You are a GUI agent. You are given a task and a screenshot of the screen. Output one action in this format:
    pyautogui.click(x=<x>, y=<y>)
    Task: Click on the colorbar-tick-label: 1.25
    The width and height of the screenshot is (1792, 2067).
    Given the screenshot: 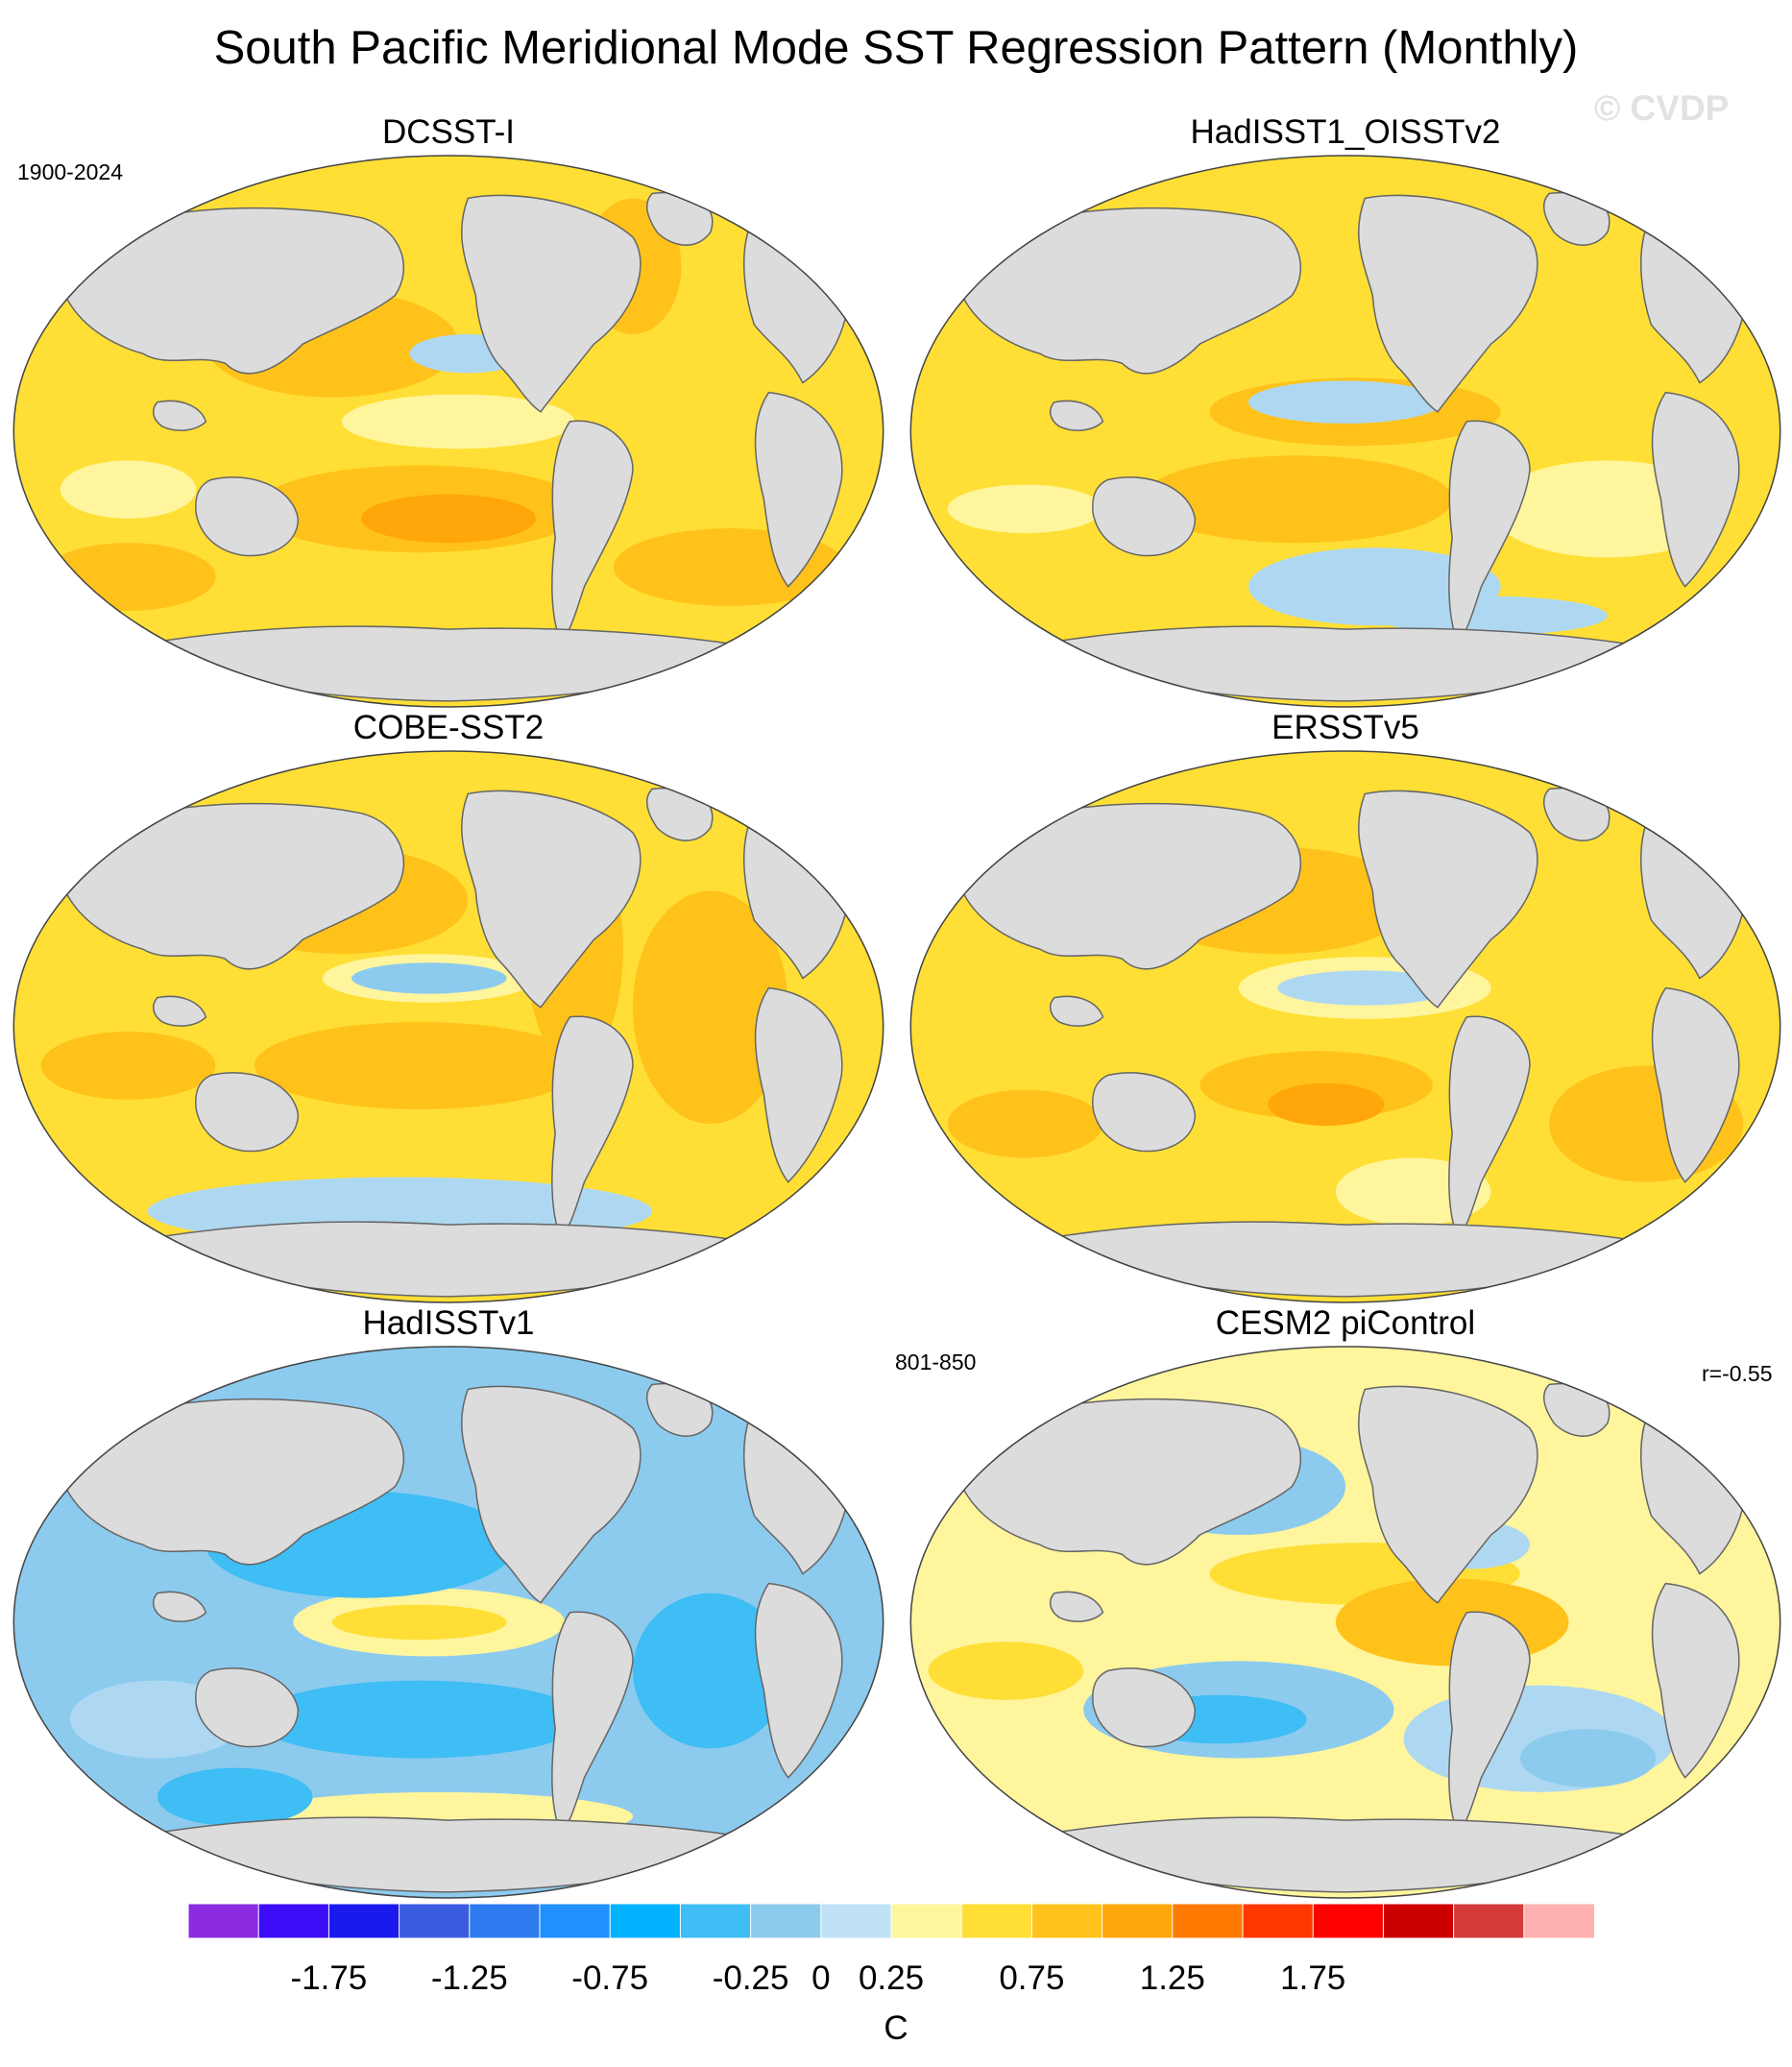 What is the action you would take?
    pyautogui.click(x=1172, y=1978)
    